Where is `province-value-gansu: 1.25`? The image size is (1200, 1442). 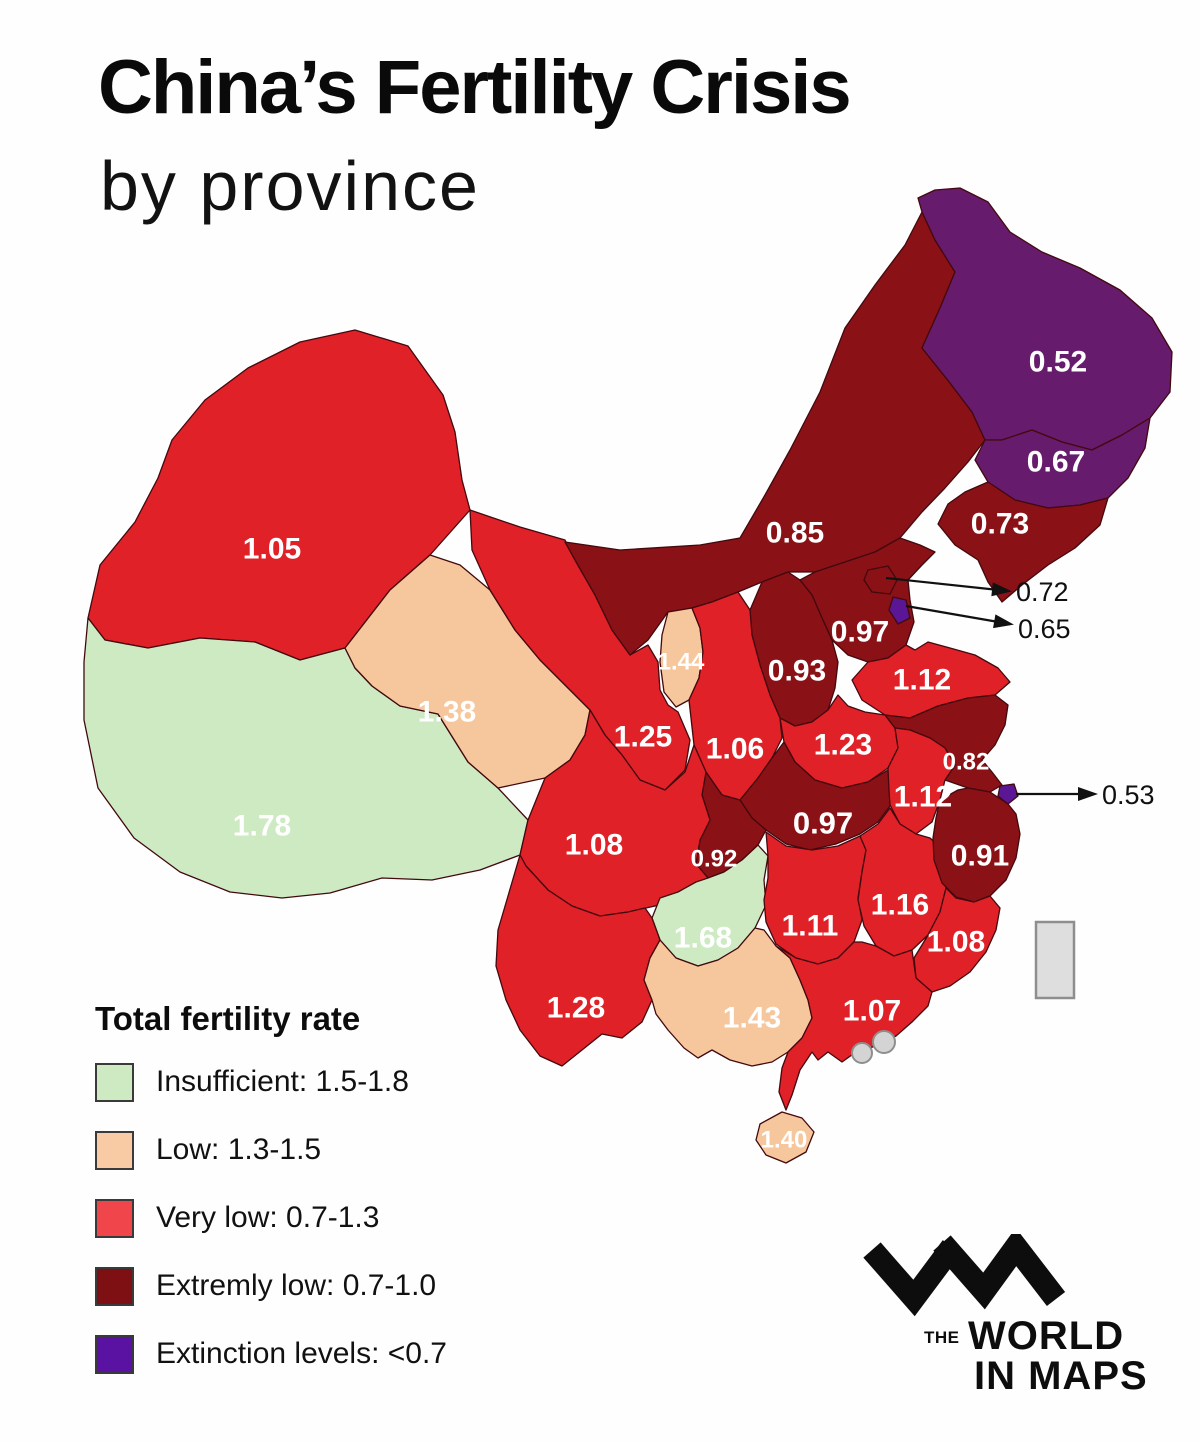 province-value-gansu: 1.25 is located at coordinates (643, 737).